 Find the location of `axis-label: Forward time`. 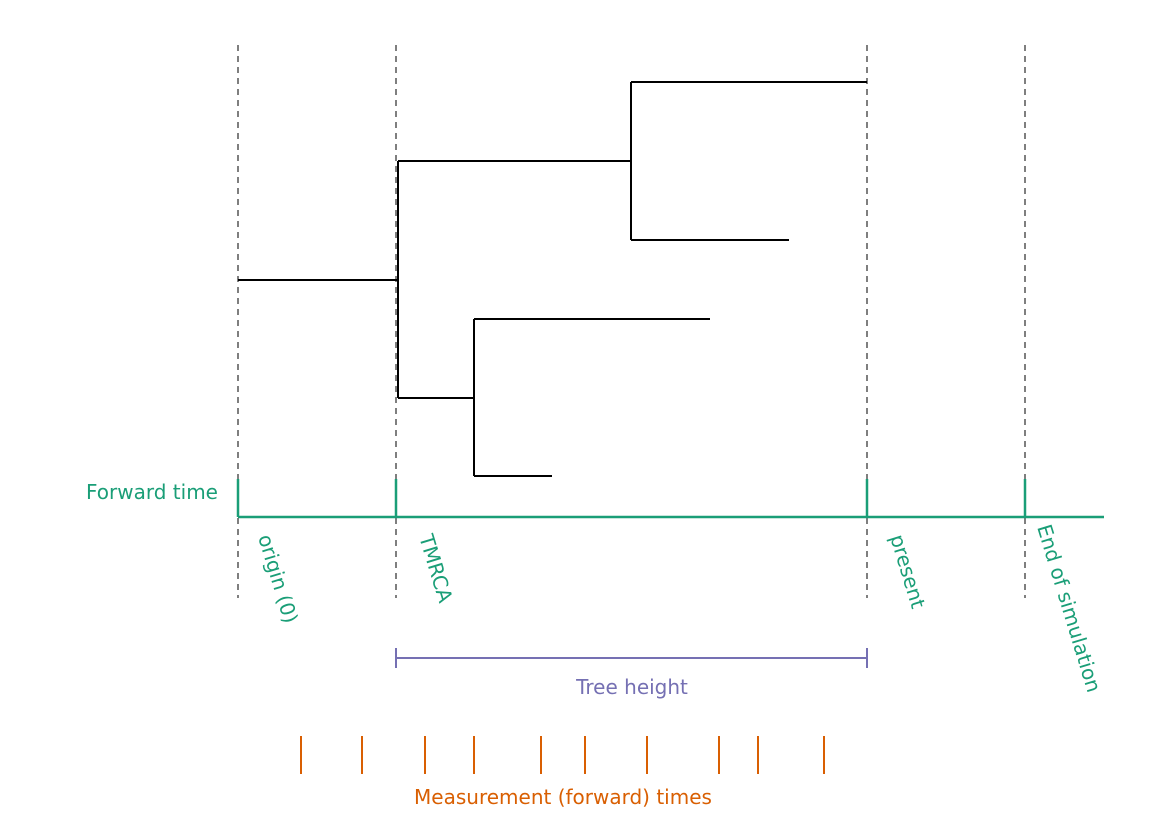

axis-label: Forward time is located at coordinates (152, 492).